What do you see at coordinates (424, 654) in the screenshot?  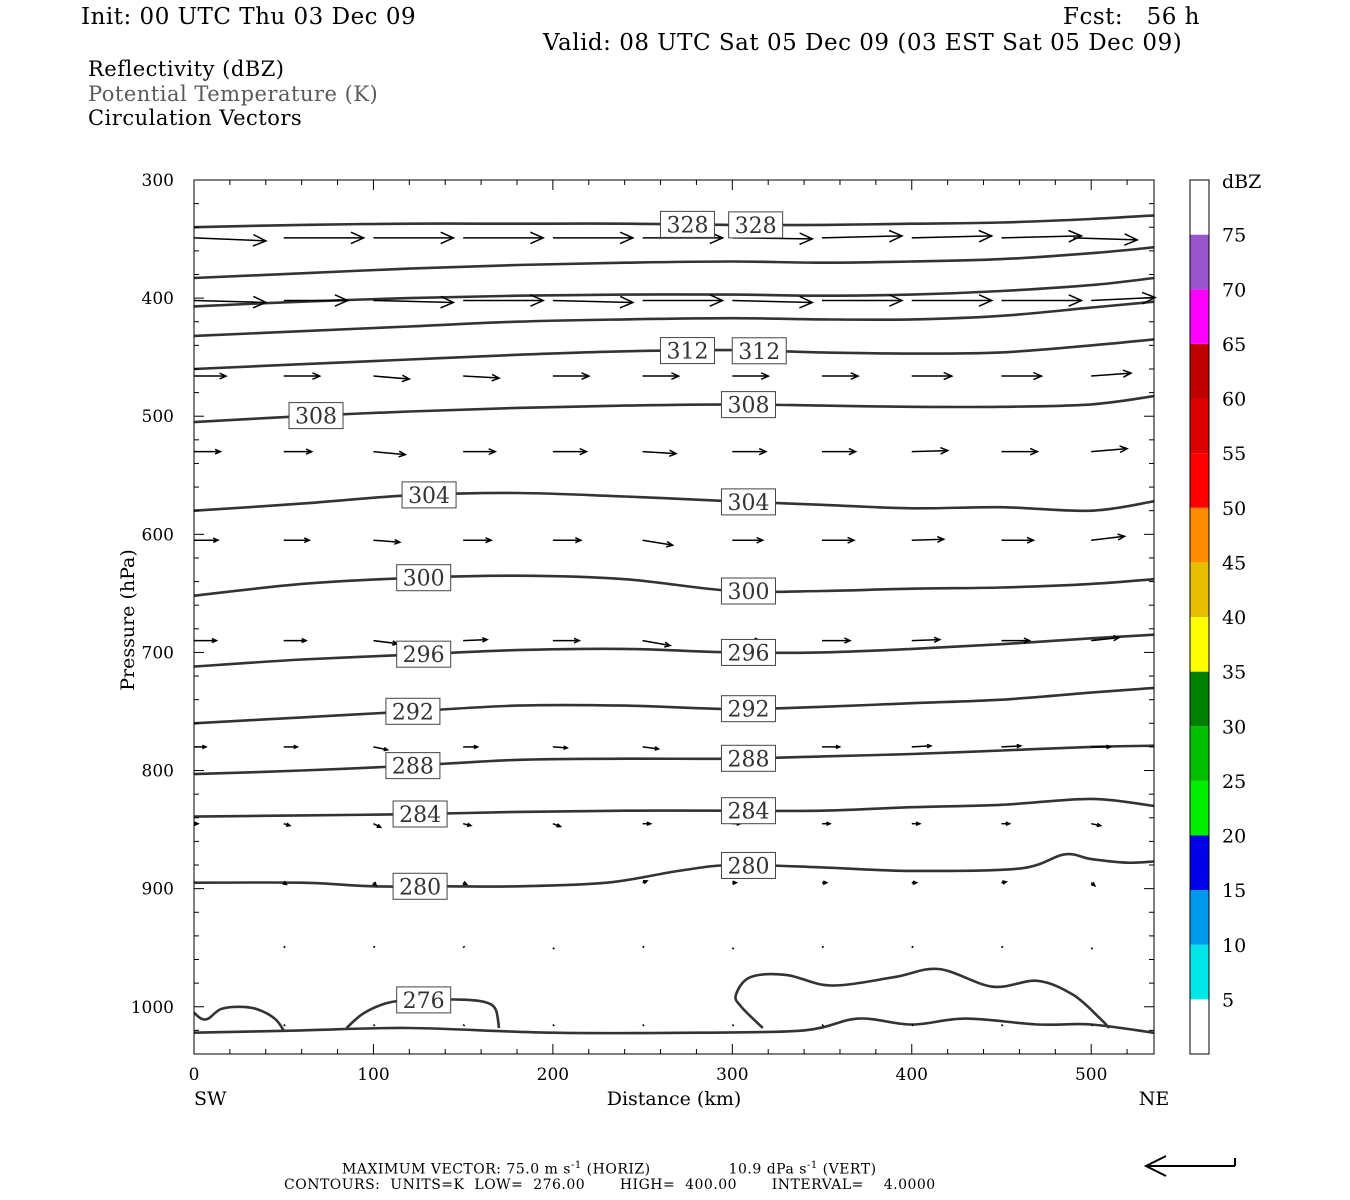 I see `contour-label-296-0: 296` at bounding box center [424, 654].